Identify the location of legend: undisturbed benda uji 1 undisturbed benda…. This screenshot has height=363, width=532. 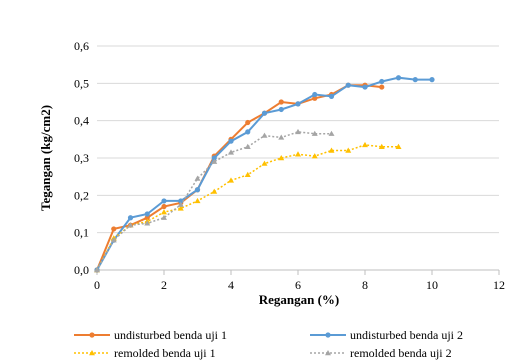
(268, 344).